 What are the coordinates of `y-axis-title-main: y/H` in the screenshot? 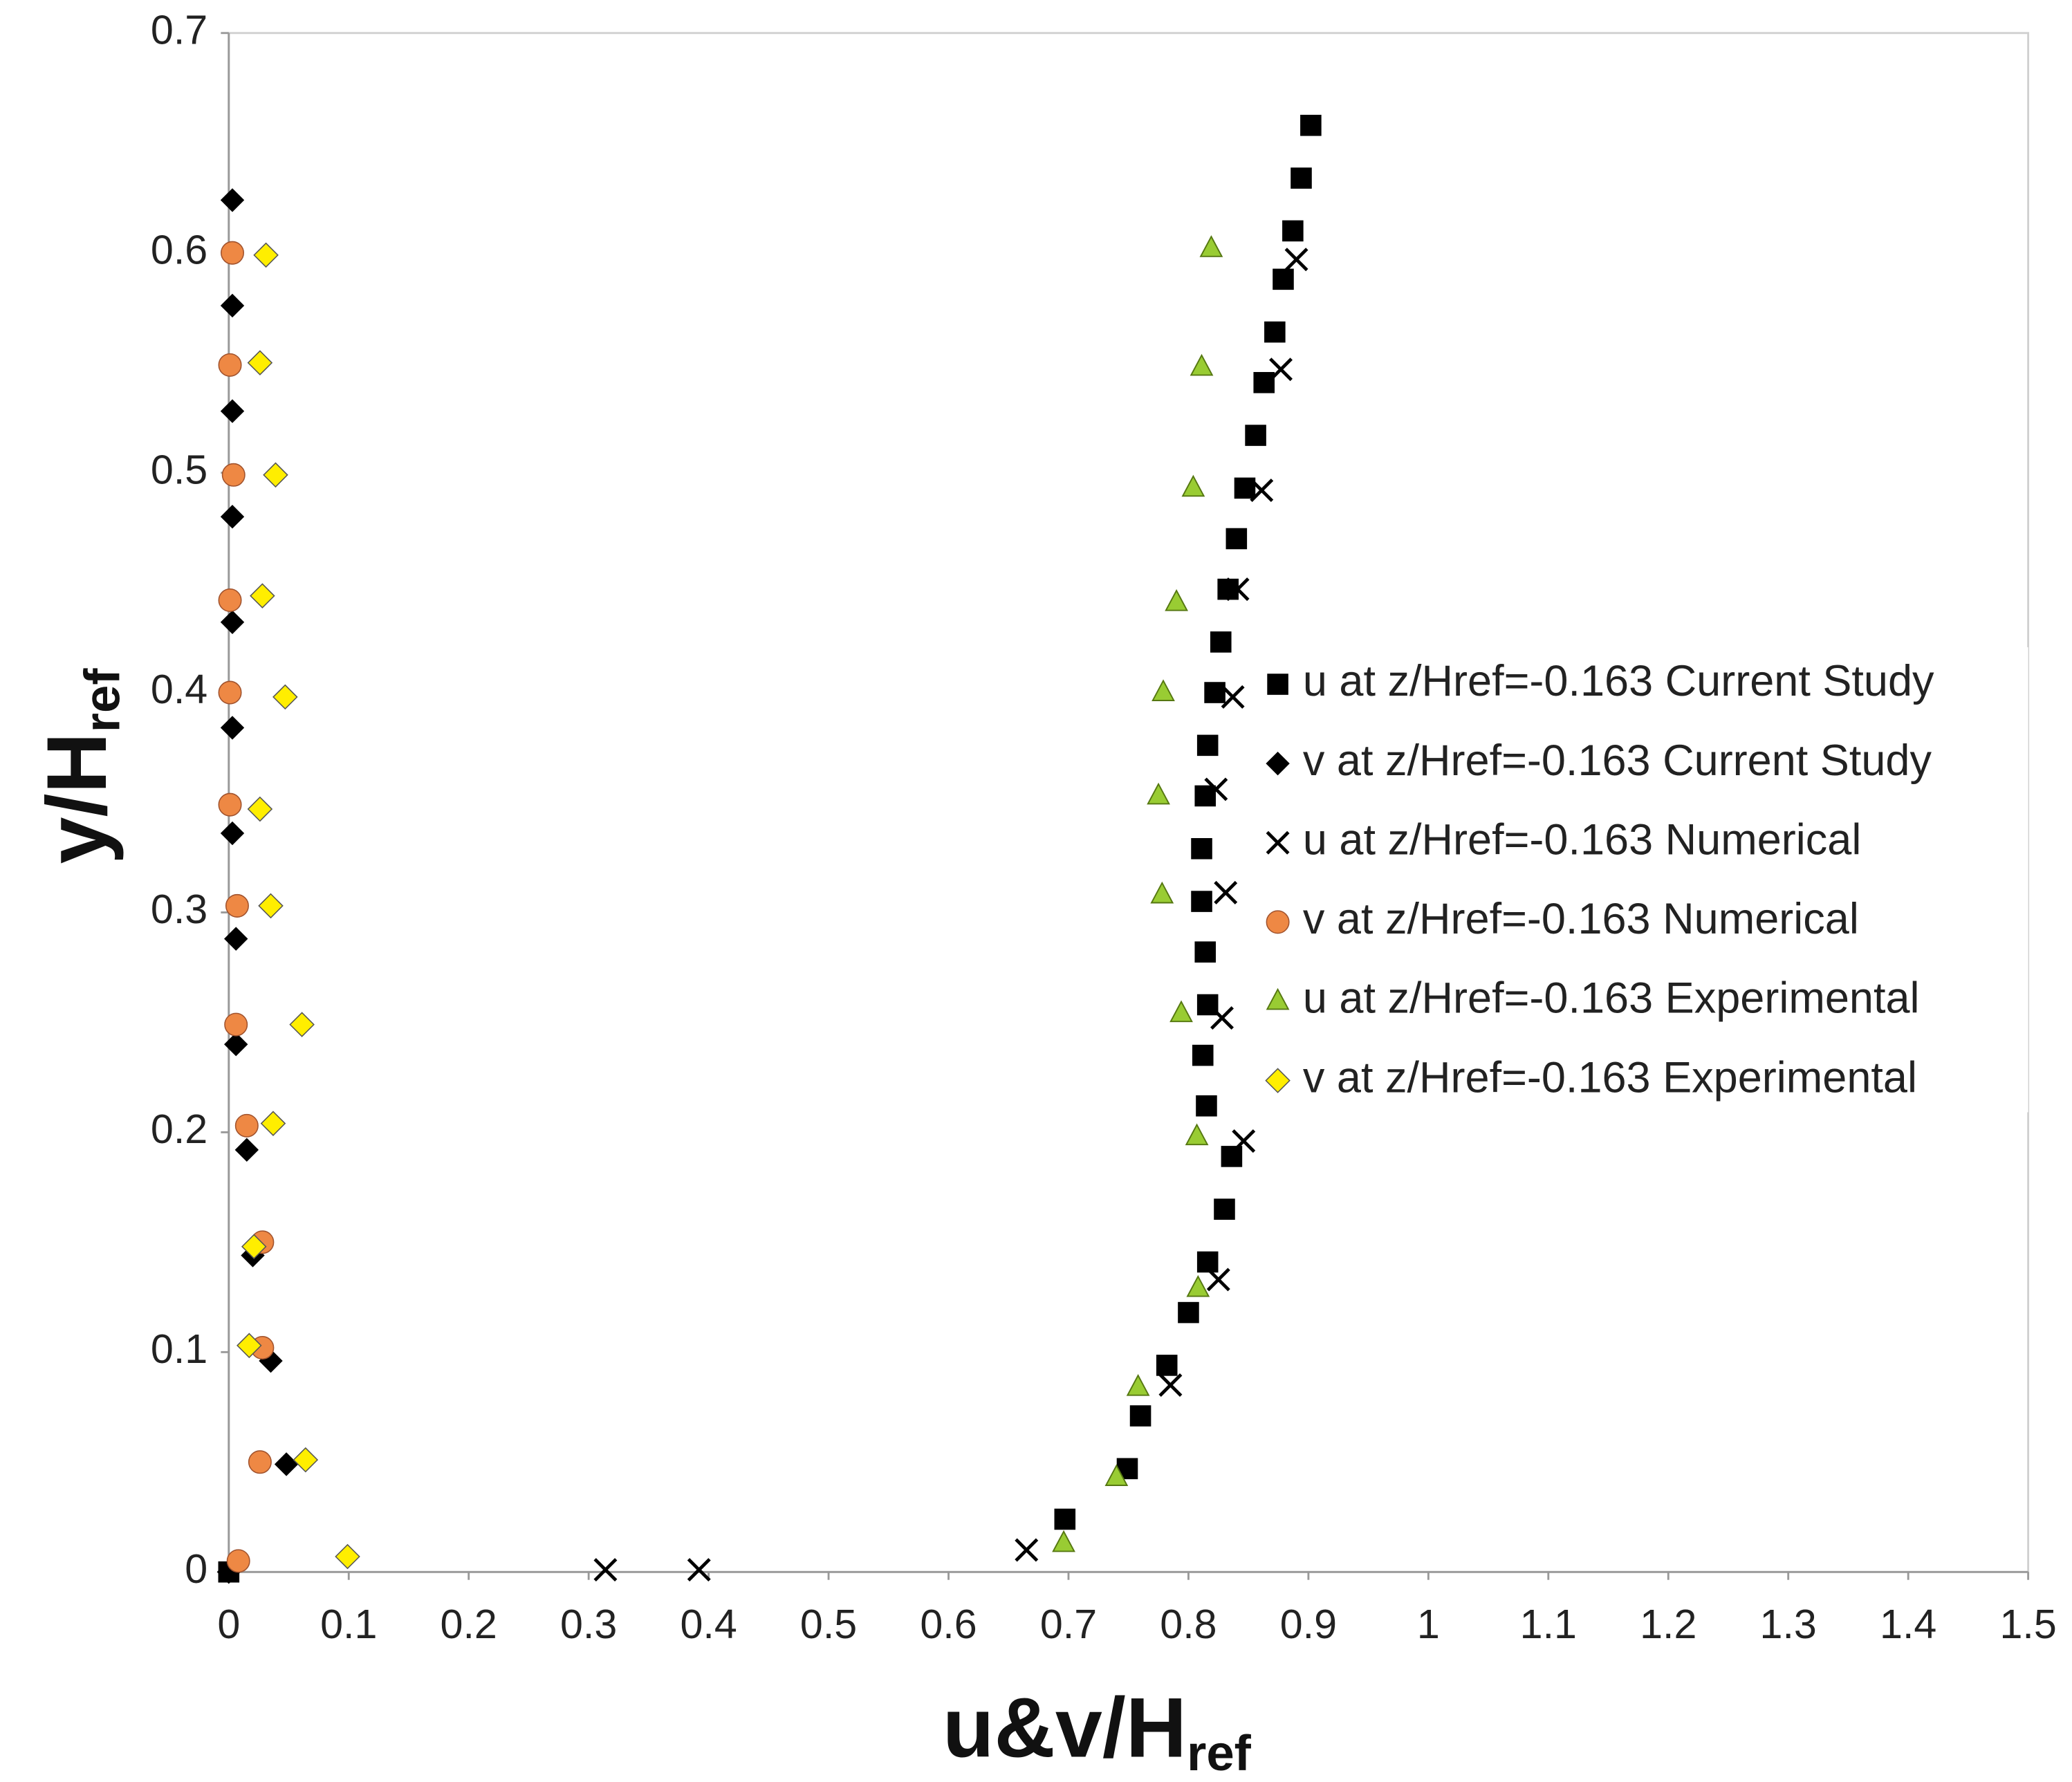 It's located at (76, 798).